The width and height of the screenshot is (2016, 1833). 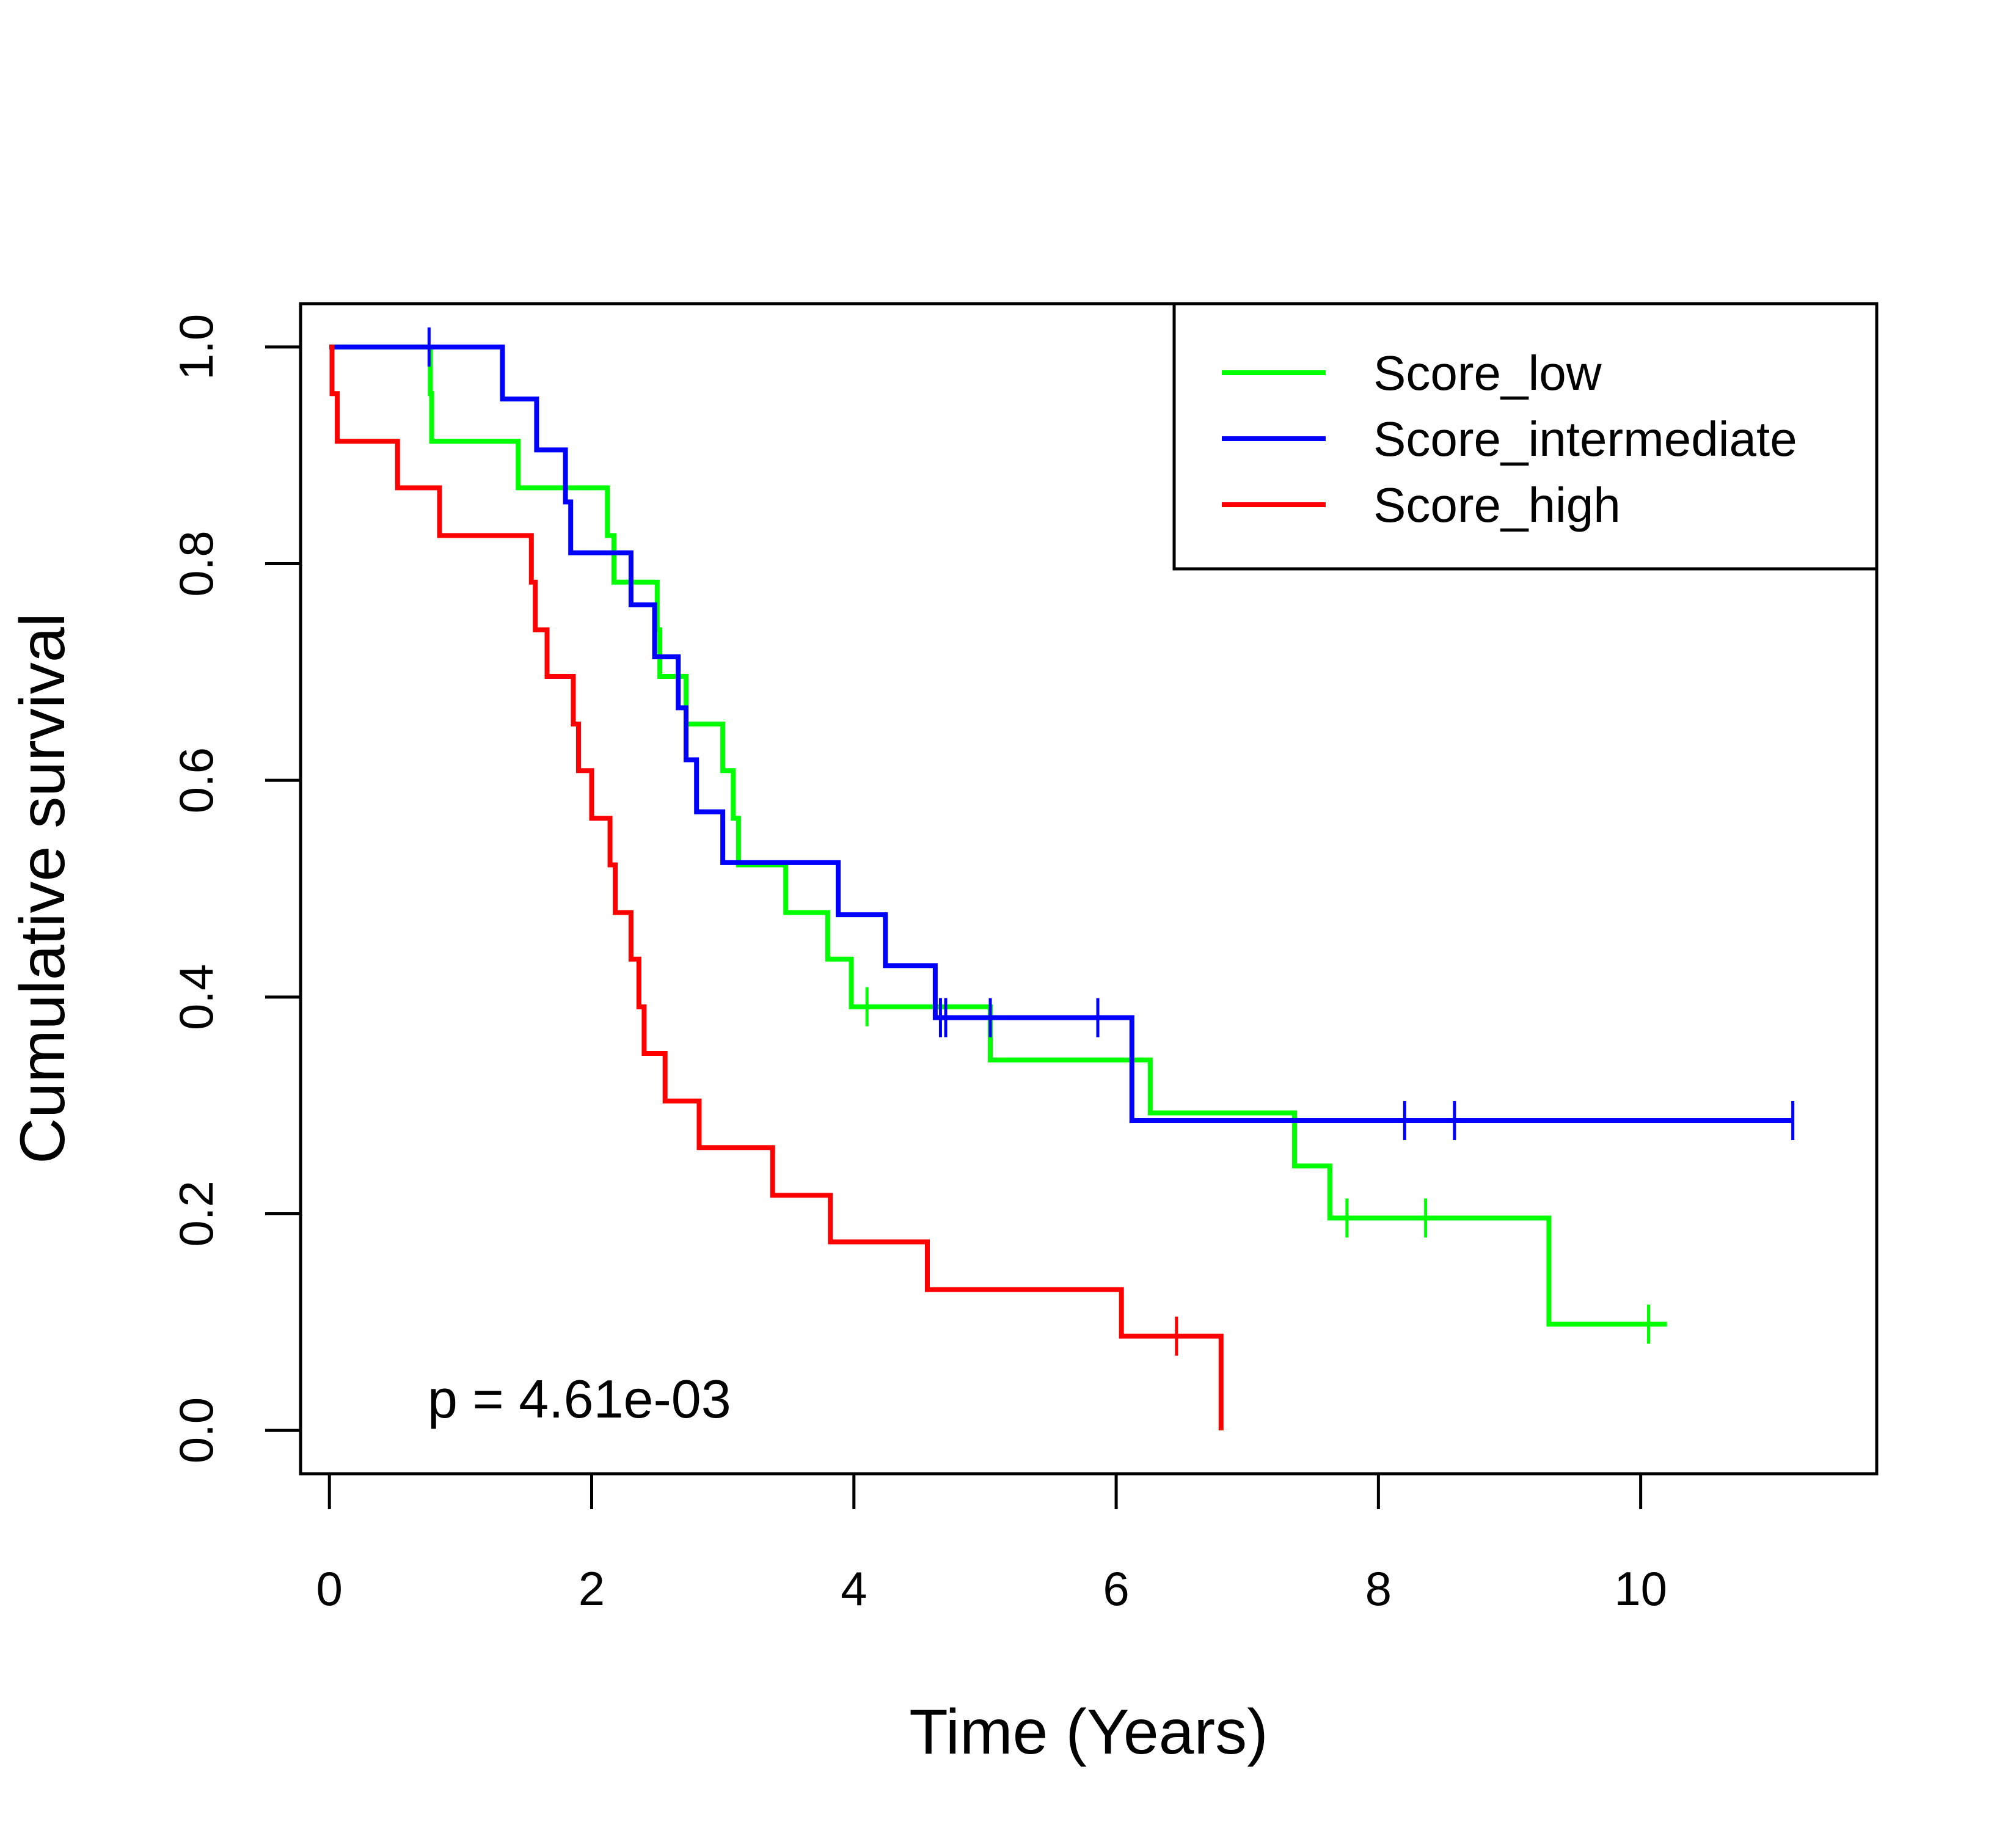 What do you see at coordinates (1585, 439) in the screenshot?
I see `legend-label: Score_intermediate` at bounding box center [1585, 439].